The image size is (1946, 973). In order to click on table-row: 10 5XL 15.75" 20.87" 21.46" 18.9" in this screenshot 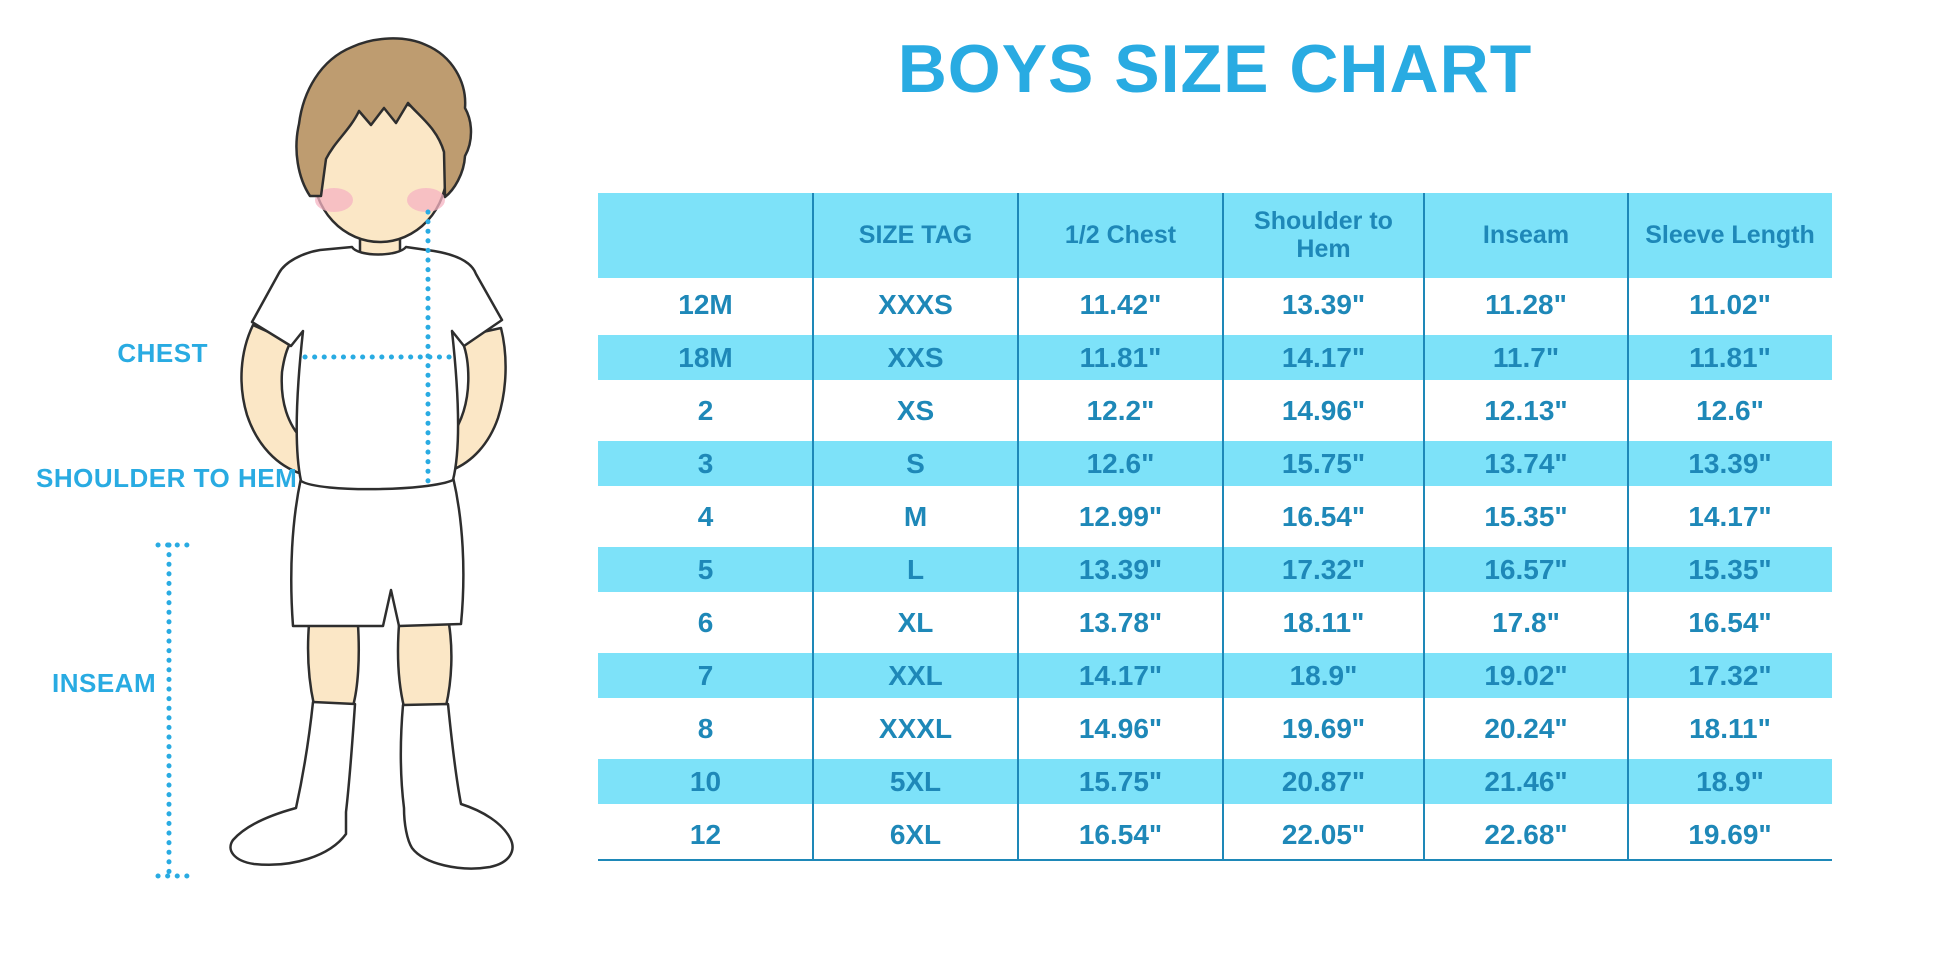, I will do `click(1215, 781)`.